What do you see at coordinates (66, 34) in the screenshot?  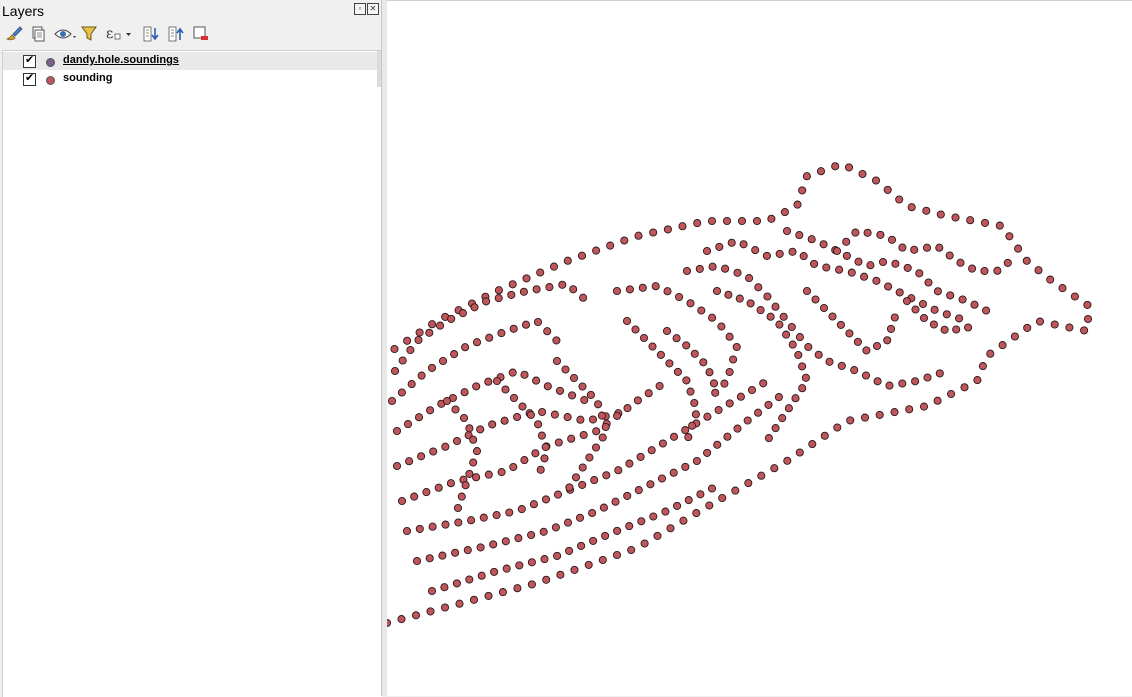 I see `manage-visibility-button` at bounding box center [66, 34].